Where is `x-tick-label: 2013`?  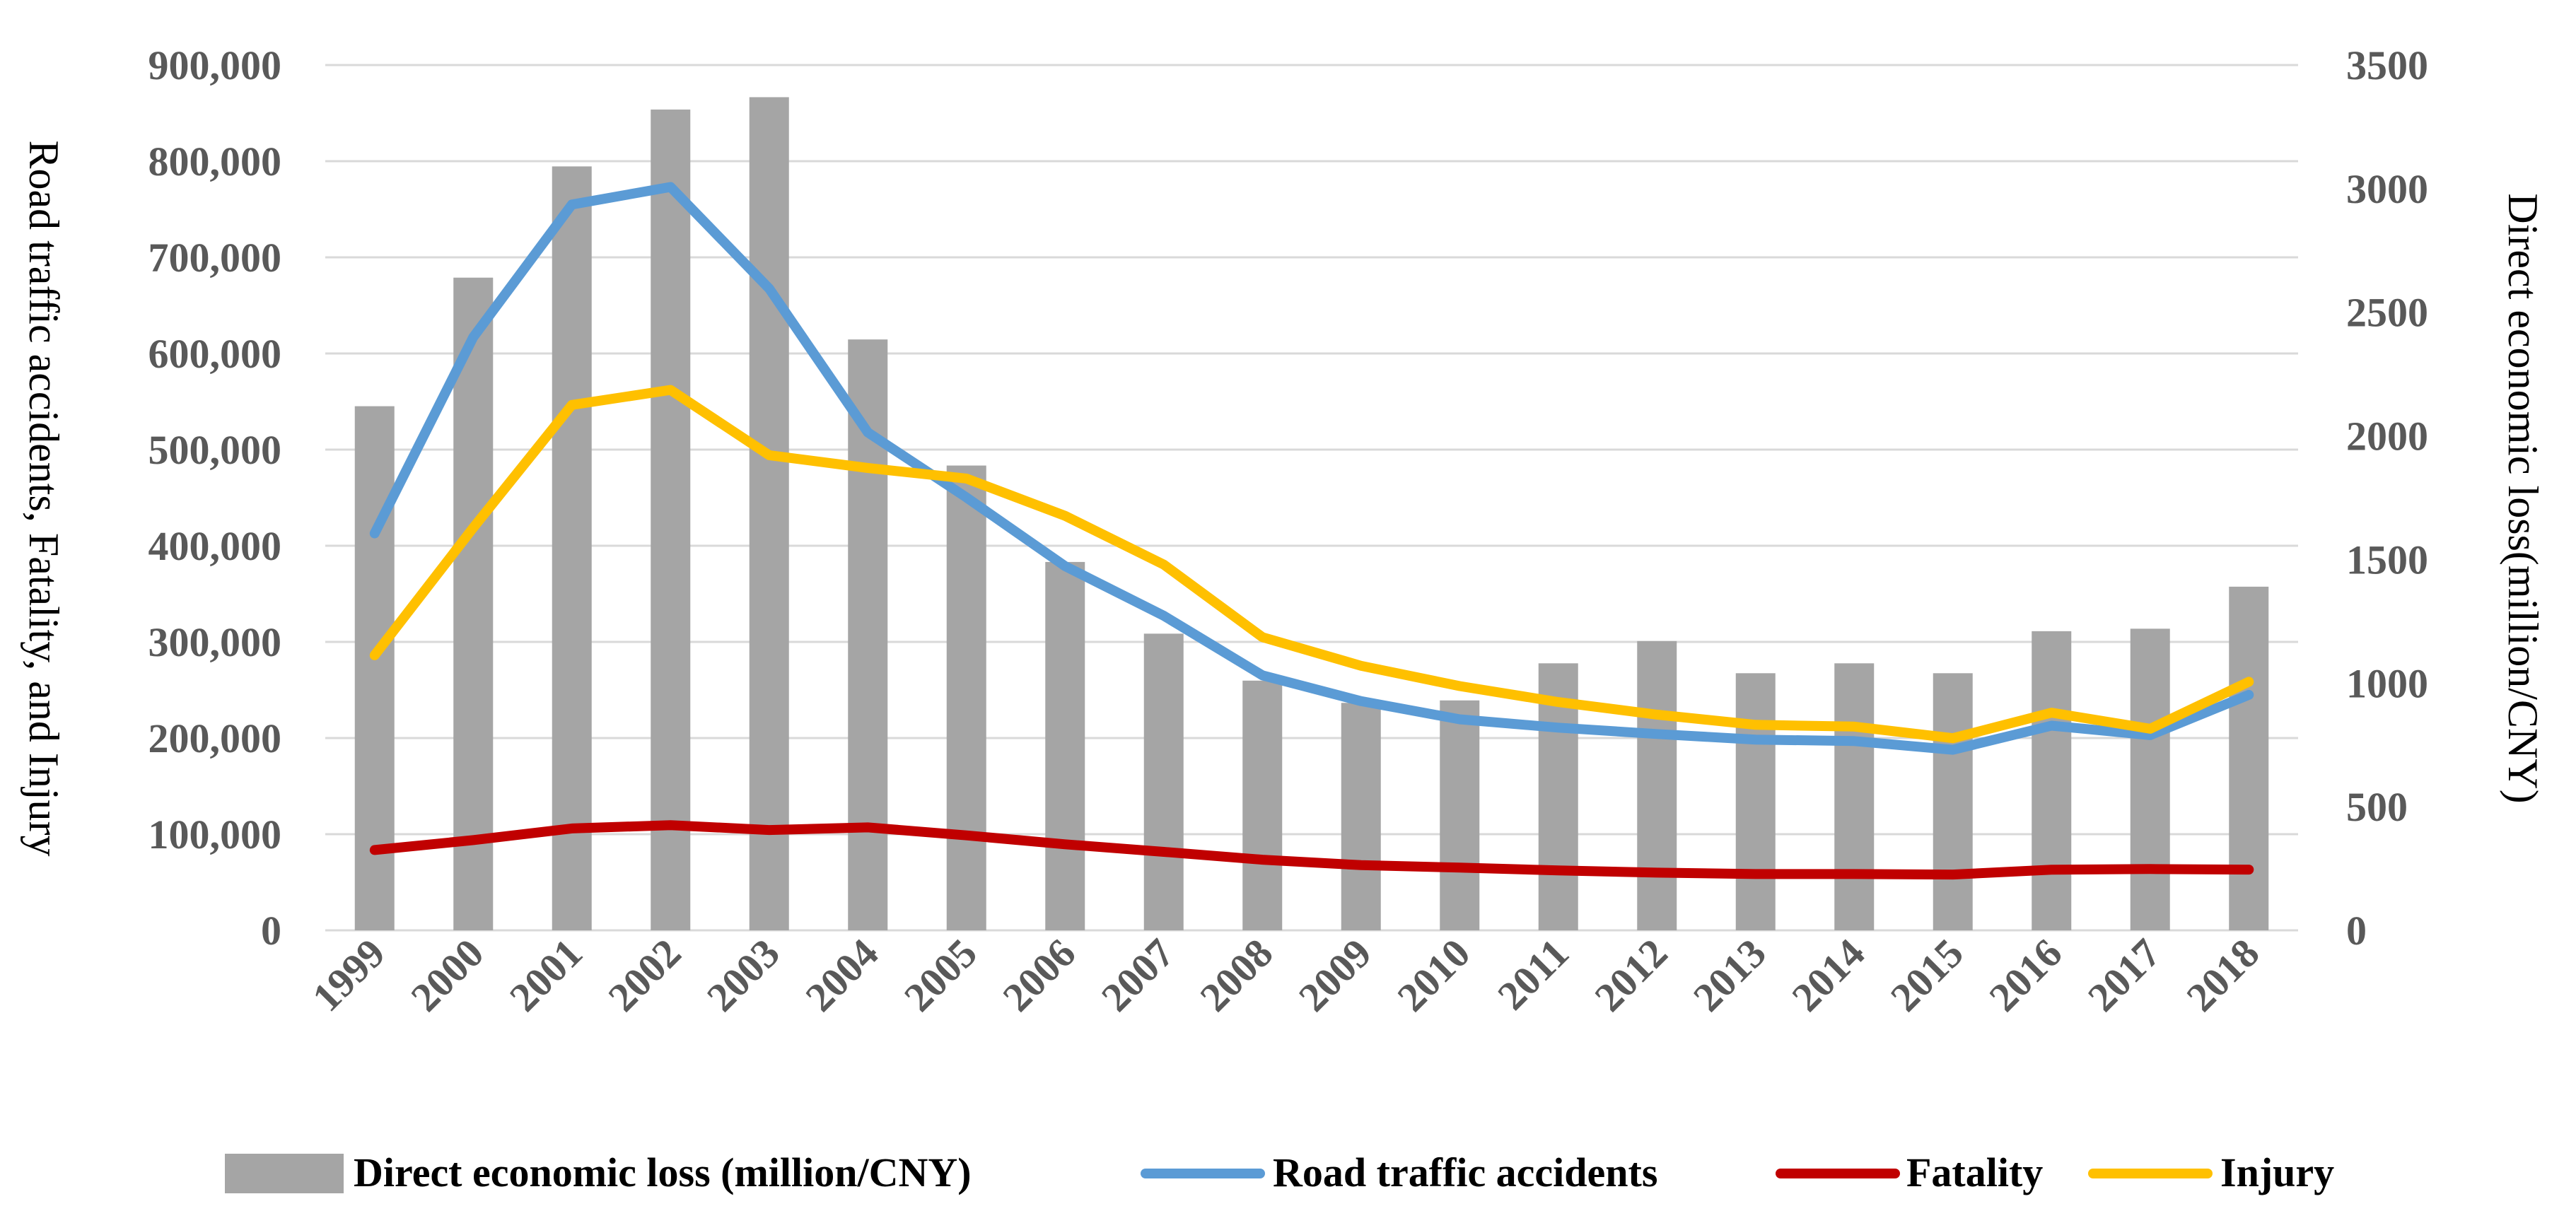
x-tick-label: 2013 is located at coordinates (1729, 975).